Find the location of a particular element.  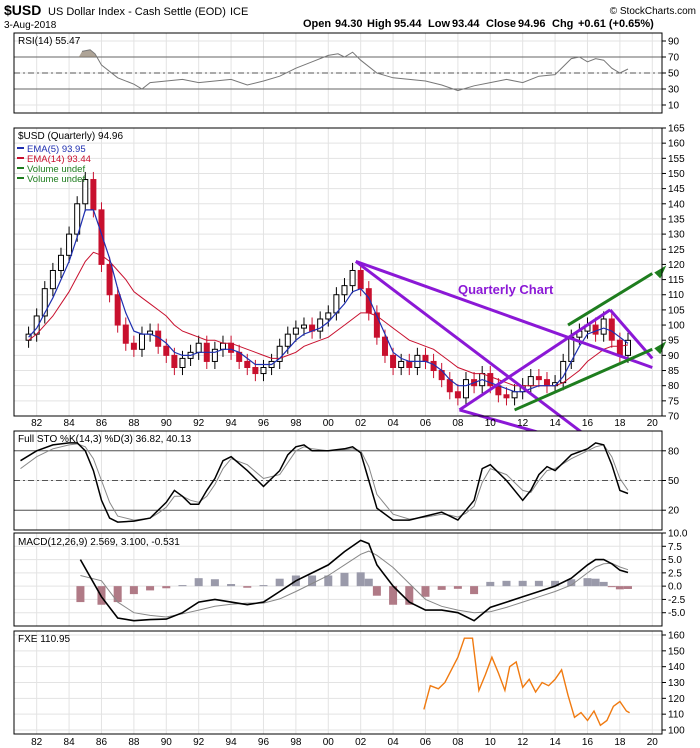

macd-ytick-label: -2.5 is located at coordinates (677, 600).